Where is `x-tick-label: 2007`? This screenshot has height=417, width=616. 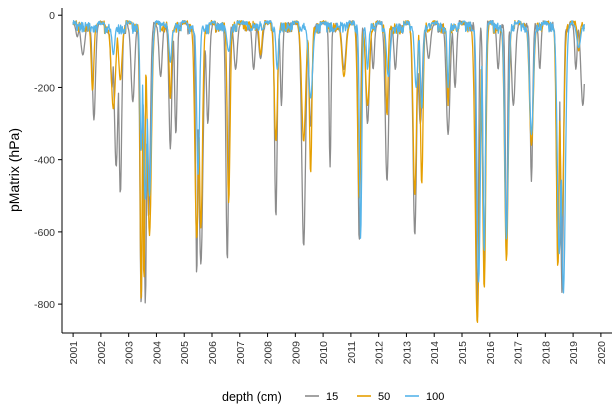 x-tick-label: 2007 is located at coordinates (241, 353).